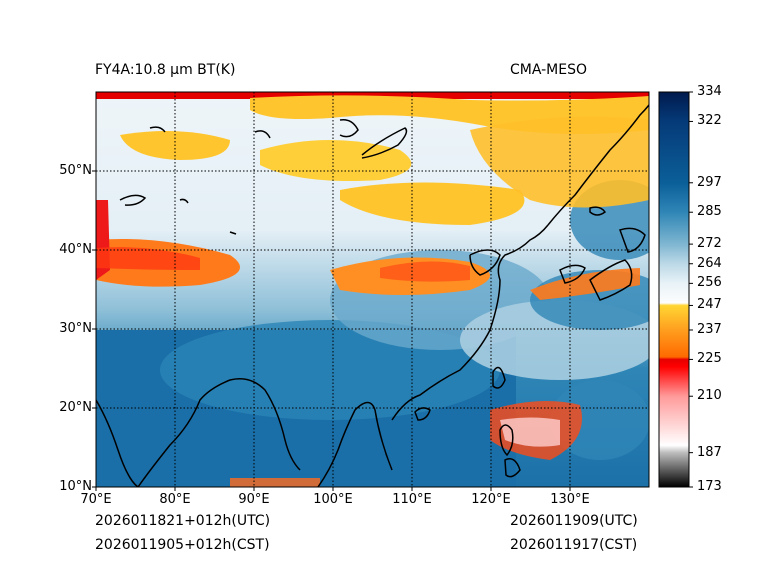 The height and width of the screenshot is (573, 764). Describe the element at coordinates (709, 283) in the screenshot. I see `colorbar-tick-label: 256` at that location.